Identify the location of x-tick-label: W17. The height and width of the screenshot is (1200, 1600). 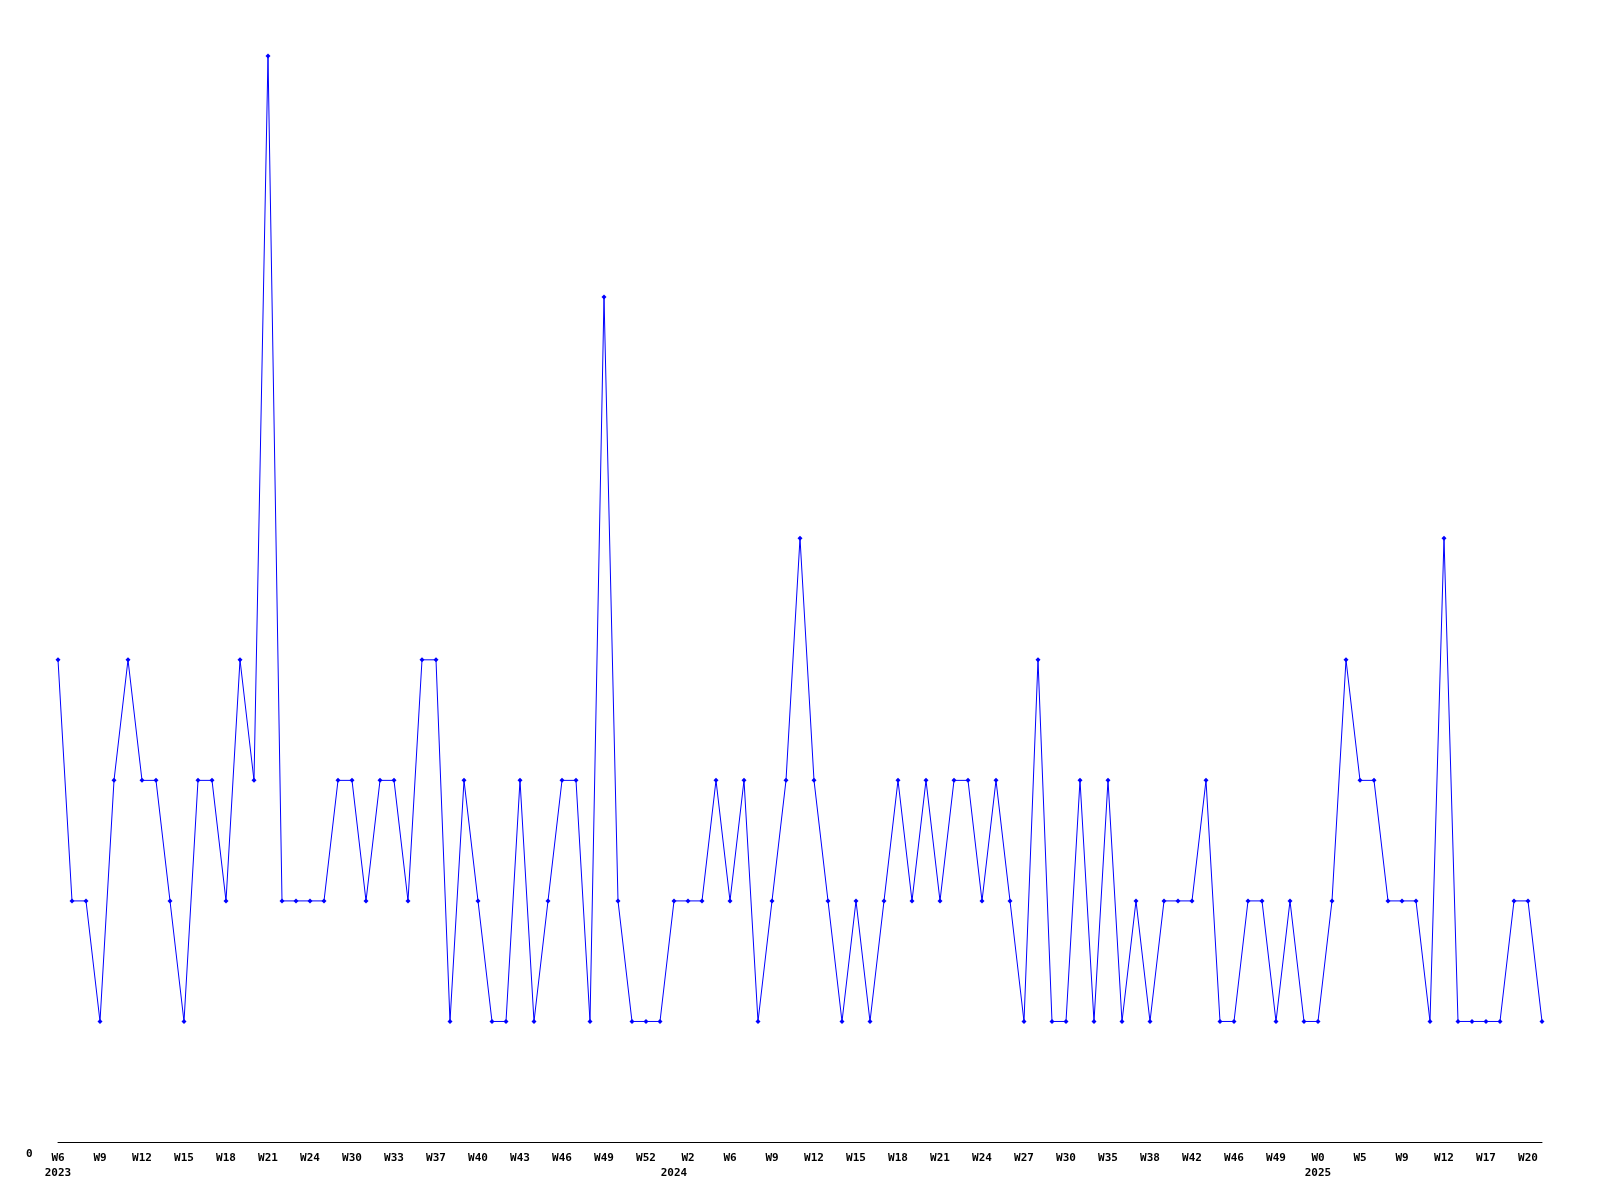
(1486, 1157).